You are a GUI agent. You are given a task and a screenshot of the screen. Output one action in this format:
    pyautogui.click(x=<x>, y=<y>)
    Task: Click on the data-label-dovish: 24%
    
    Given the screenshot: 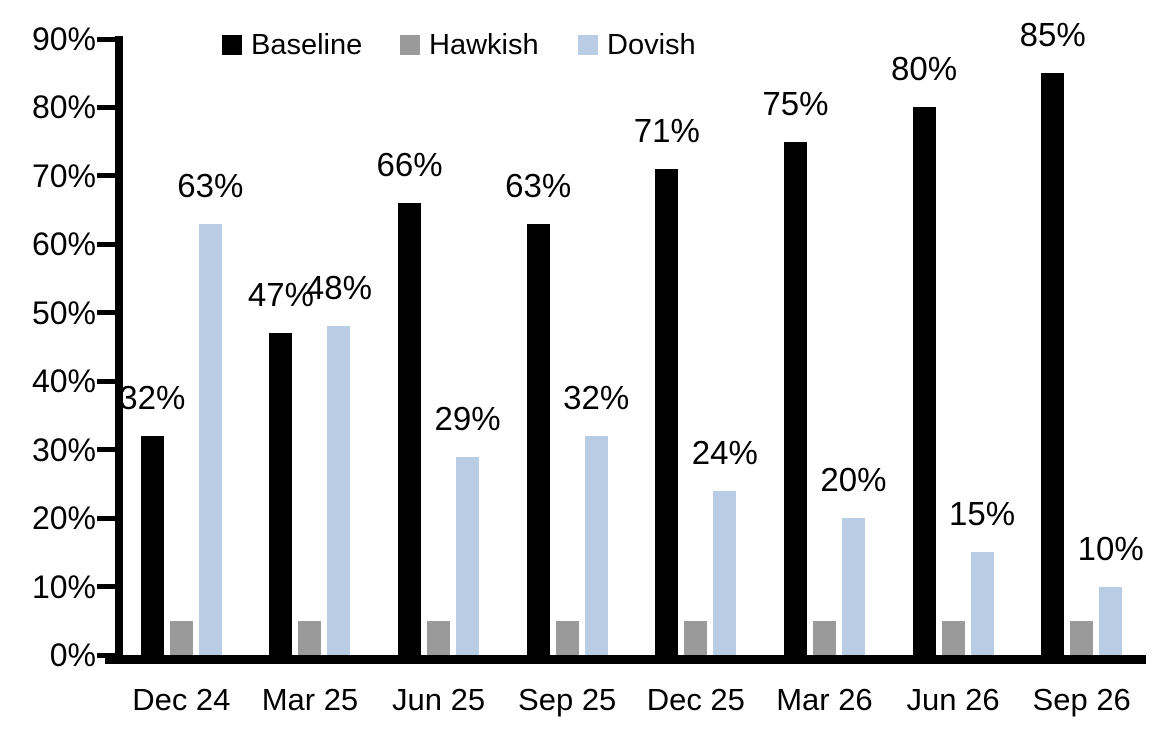 What is the action you would take?
    pyautogui.click(x=724, y=452)
    